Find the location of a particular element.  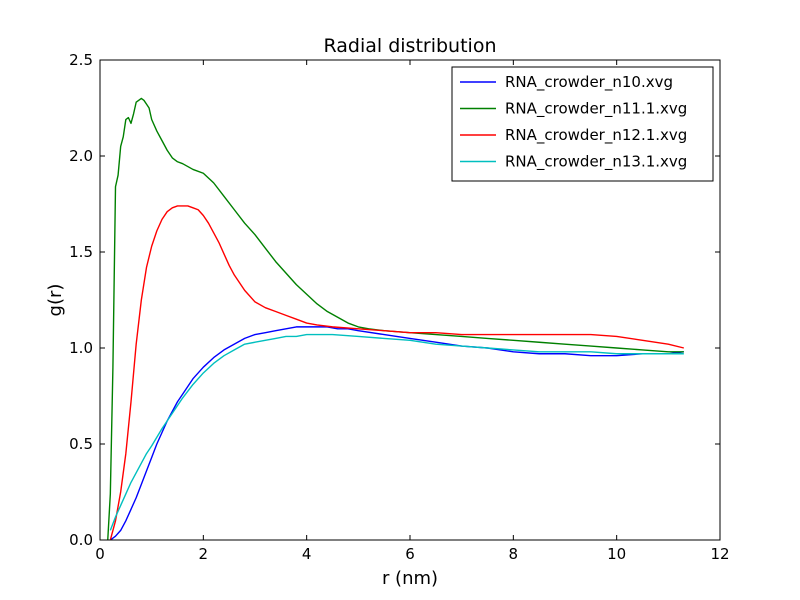

y-tick-label: 0.5 is located at coordinates (81, 444).